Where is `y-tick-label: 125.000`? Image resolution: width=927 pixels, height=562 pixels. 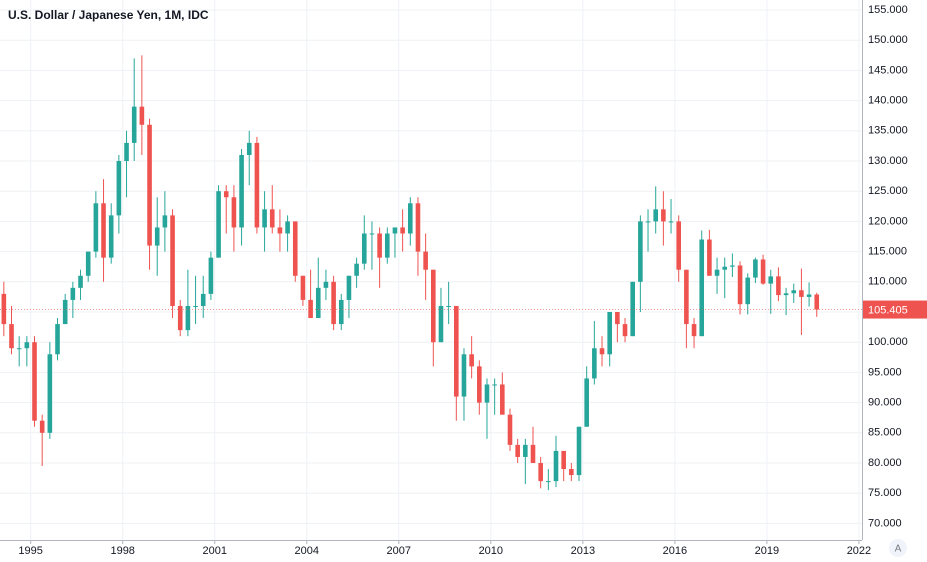
y-tick-label: 125.000 is located at coordinates (888, 191).